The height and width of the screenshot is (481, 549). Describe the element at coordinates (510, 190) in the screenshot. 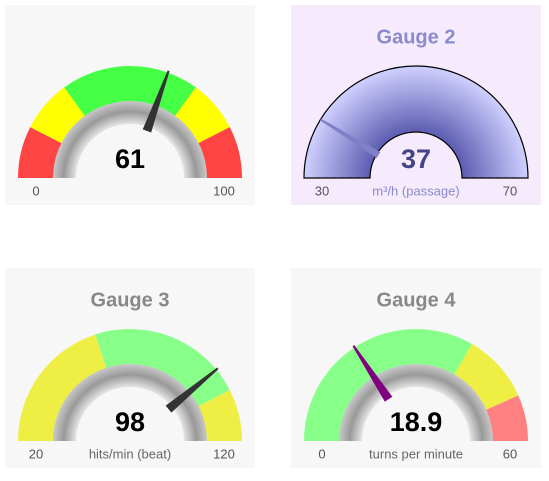

I see `gauge-max: 70` at that location.